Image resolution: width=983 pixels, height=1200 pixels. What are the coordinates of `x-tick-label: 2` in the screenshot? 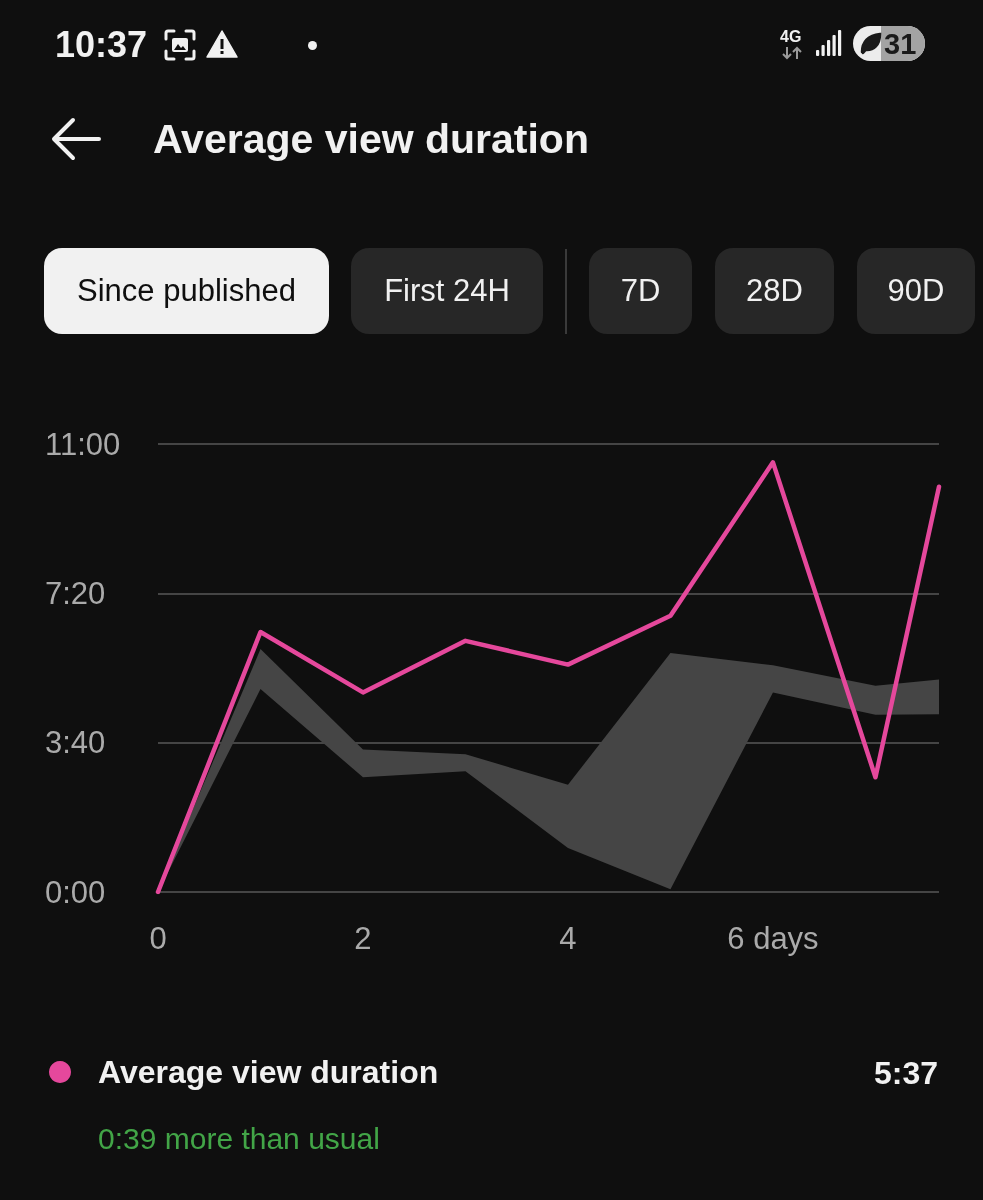 It's located at (363, 938).